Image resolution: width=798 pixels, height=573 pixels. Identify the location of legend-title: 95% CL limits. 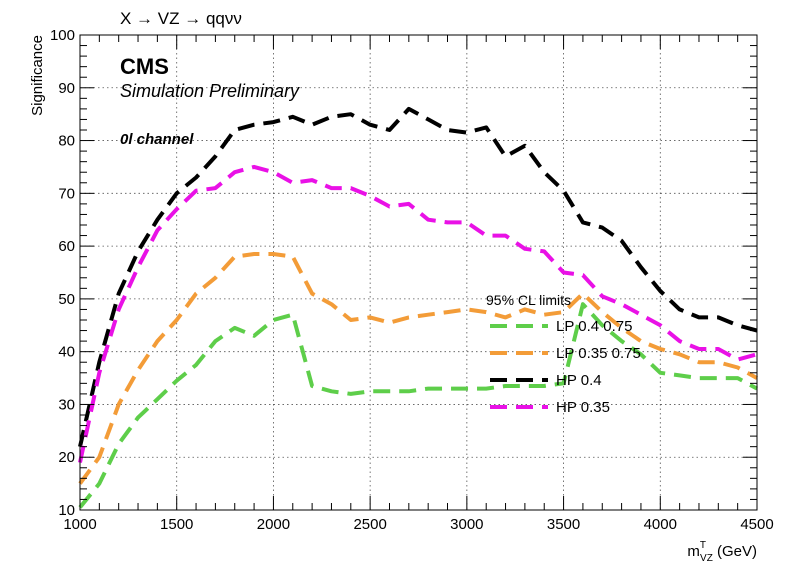
(528, 300).